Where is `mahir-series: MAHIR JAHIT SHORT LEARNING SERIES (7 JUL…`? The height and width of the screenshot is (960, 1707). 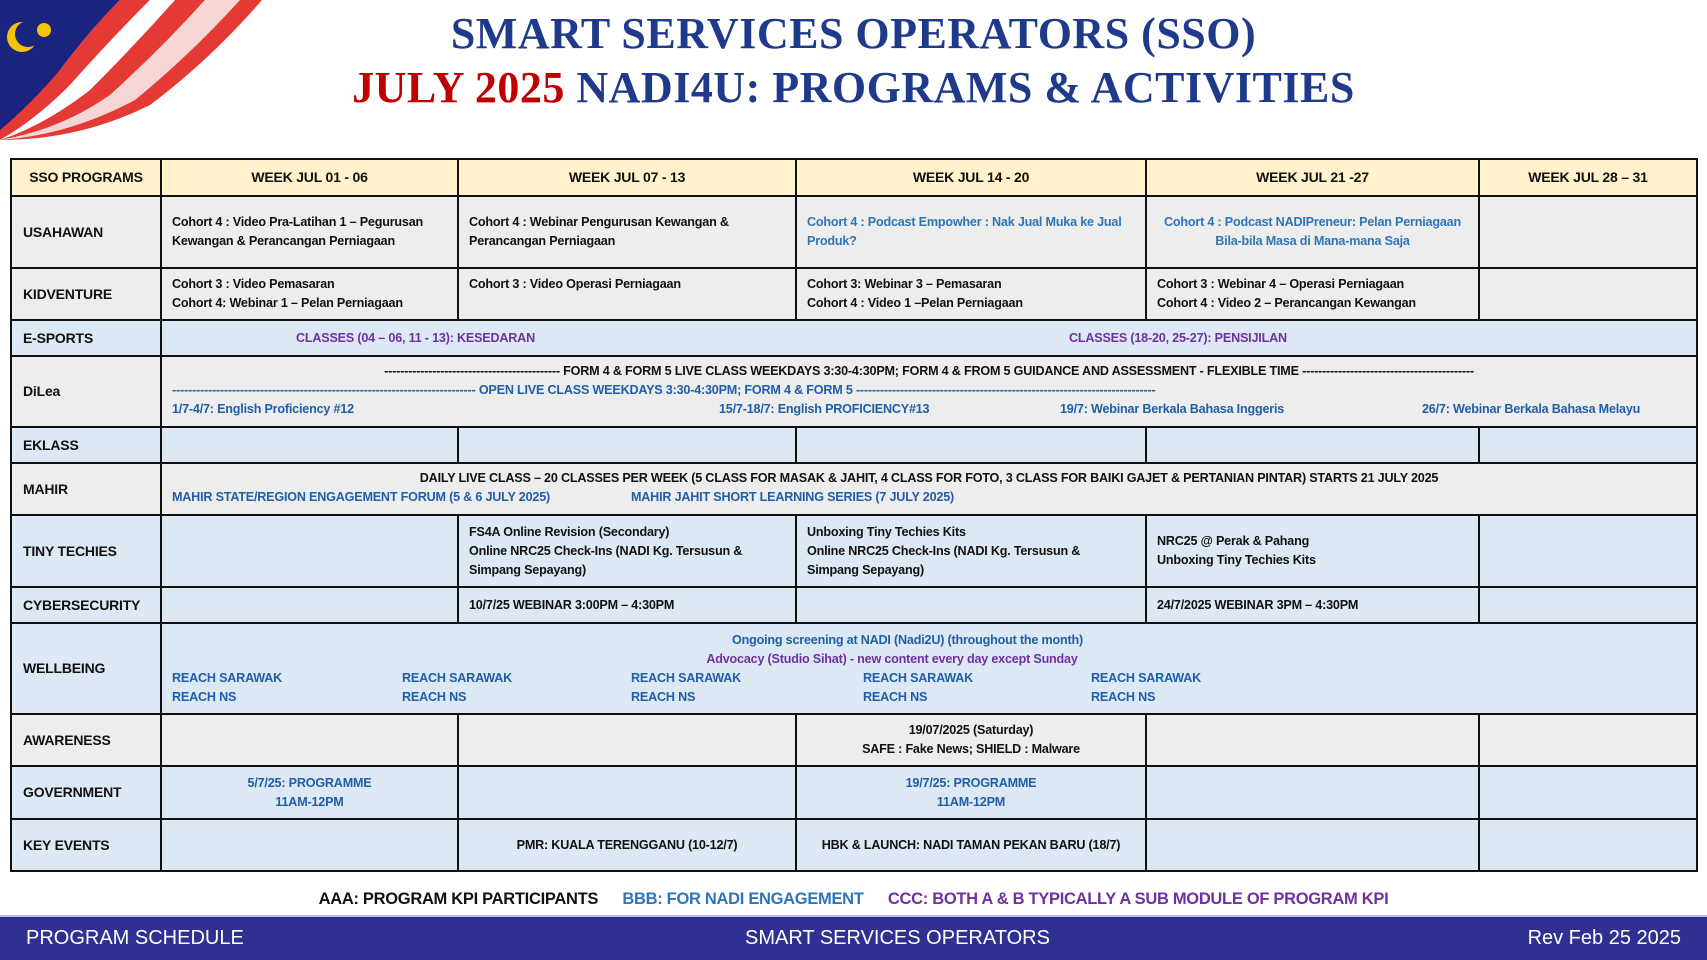
mahir-series: MAHIR JAHIT SHORT LEARNING SERIES (7 JUL… is located at coordinates (793, 497).